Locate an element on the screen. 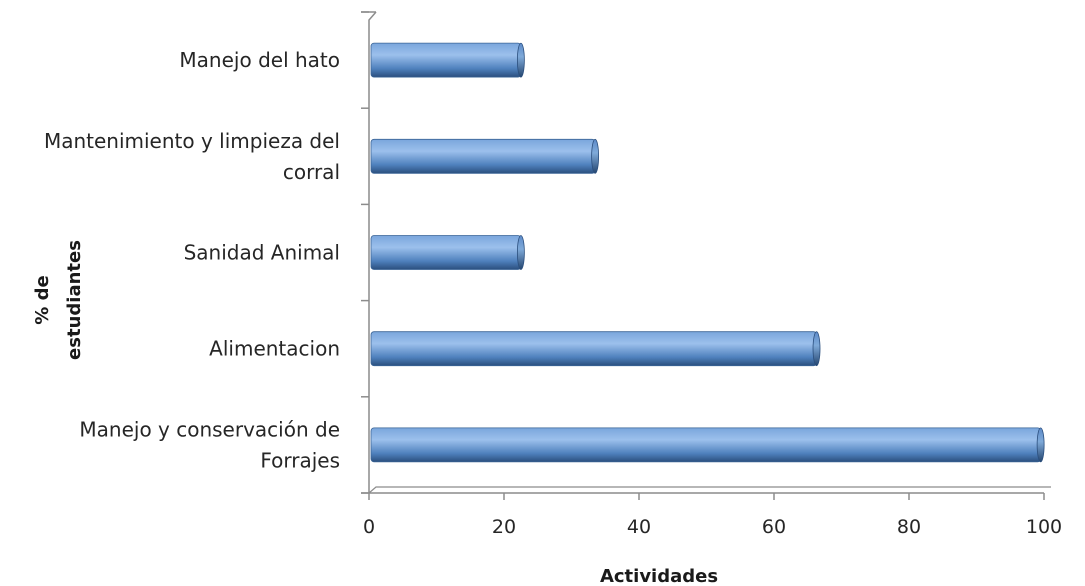  y-category-label: Alimentacion is located at coordinates (274, 349).